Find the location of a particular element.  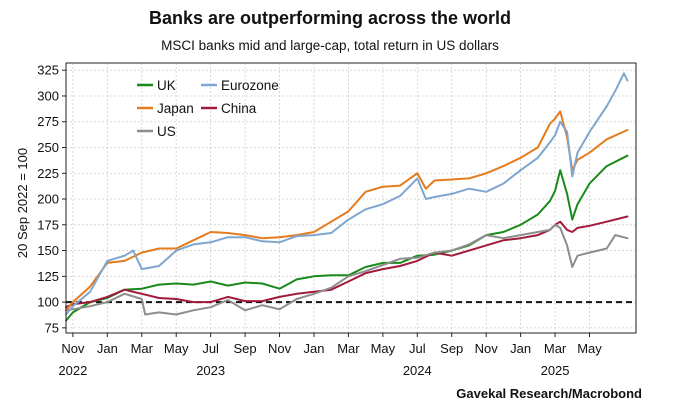

y-tick-label: 225 is located at coordinates (48, 173).